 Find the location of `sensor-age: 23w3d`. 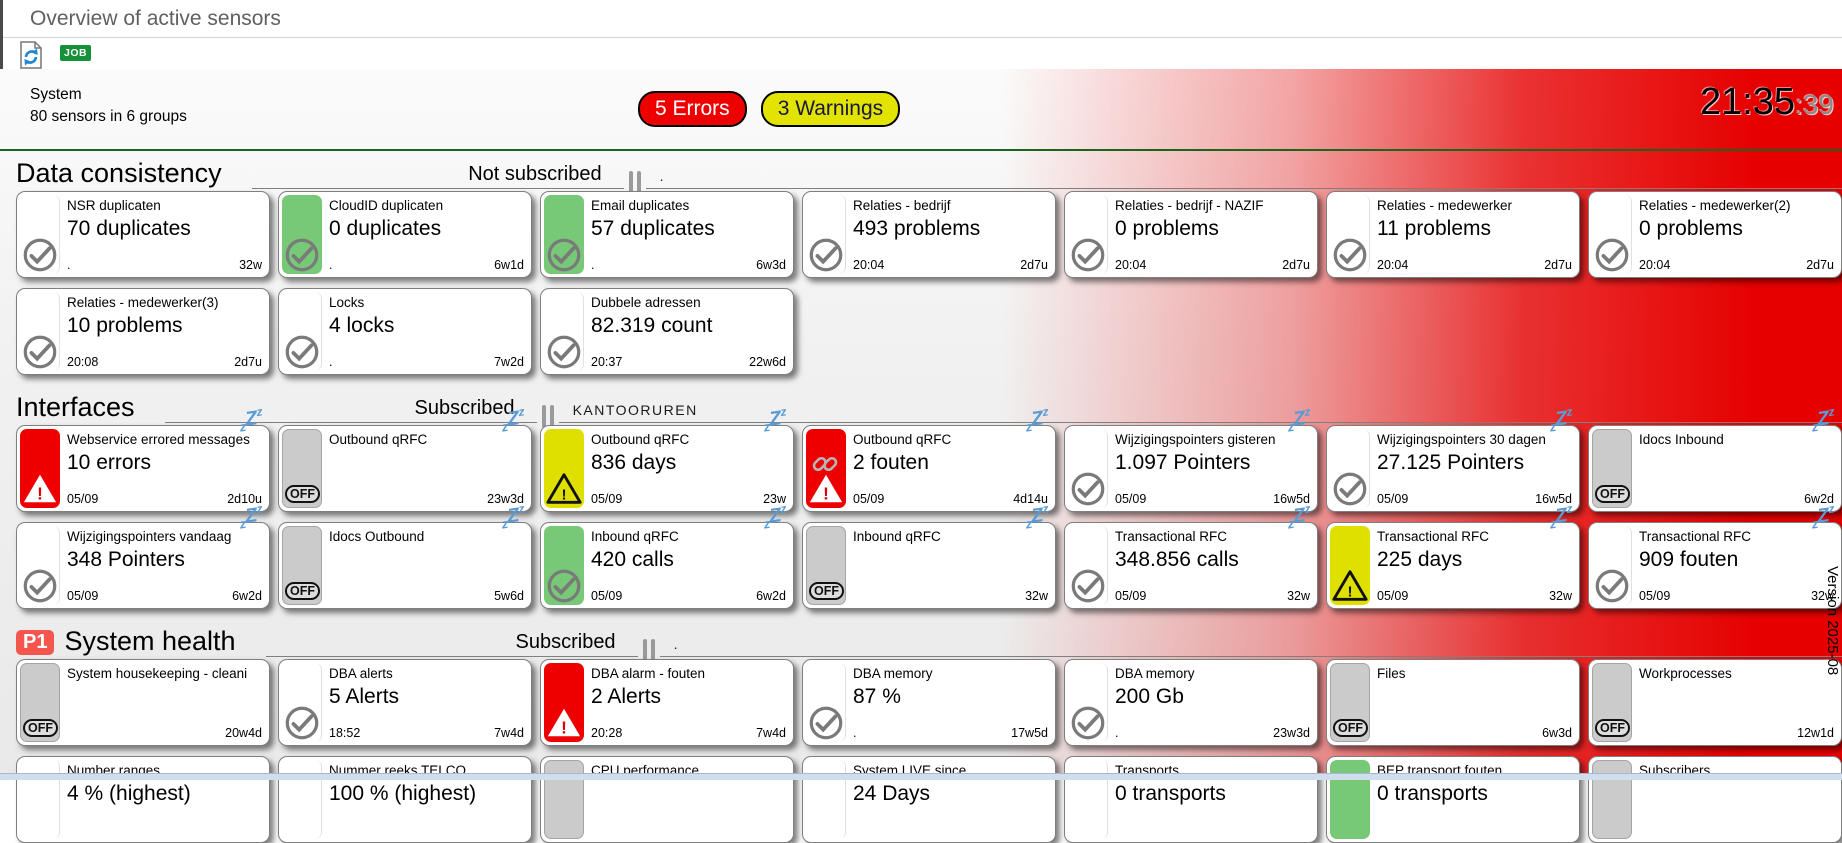

sensor-age: 23w3d is located at coordinates (1291, 733).